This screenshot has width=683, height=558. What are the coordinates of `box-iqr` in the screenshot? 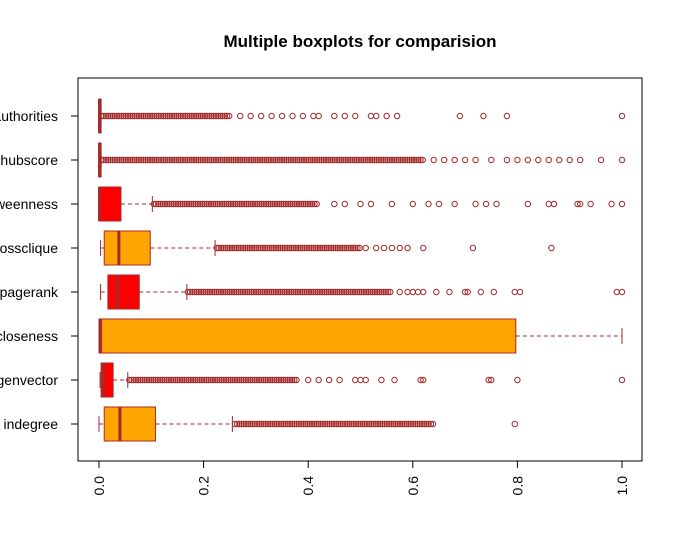 It's located at (129, 424).